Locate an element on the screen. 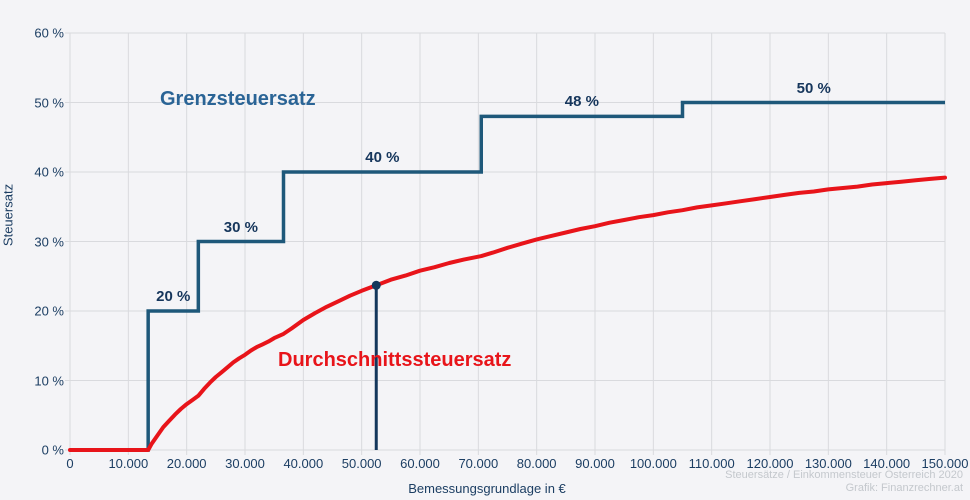 The image size is (970, 500). series-label-grenzsteuersatz: Grenzsteuersatz is located at coordinates (238, 99).